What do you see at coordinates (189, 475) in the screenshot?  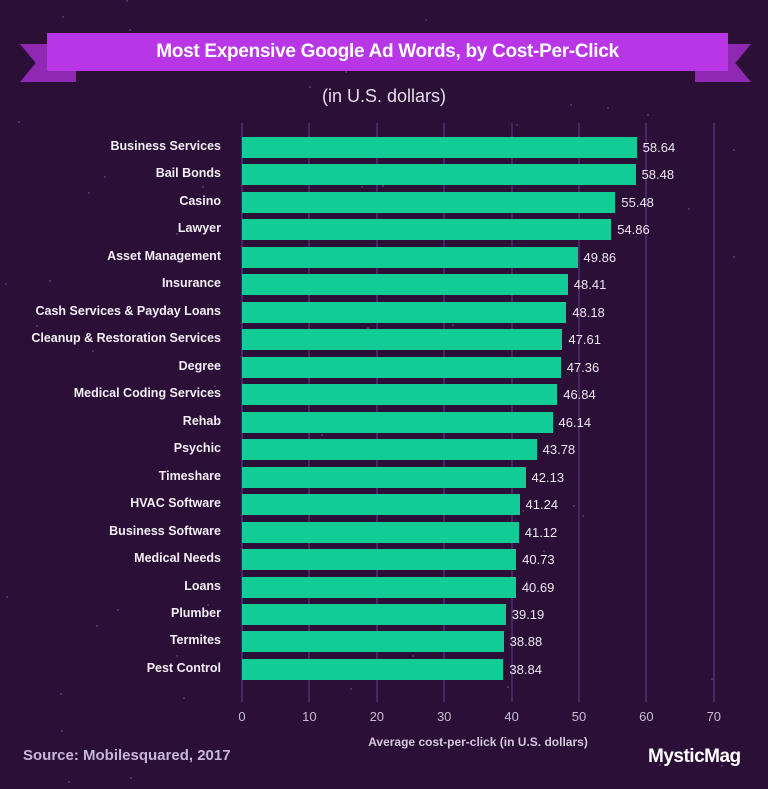 I see `category-label: Timeshare` at bounding box center [189, 475].